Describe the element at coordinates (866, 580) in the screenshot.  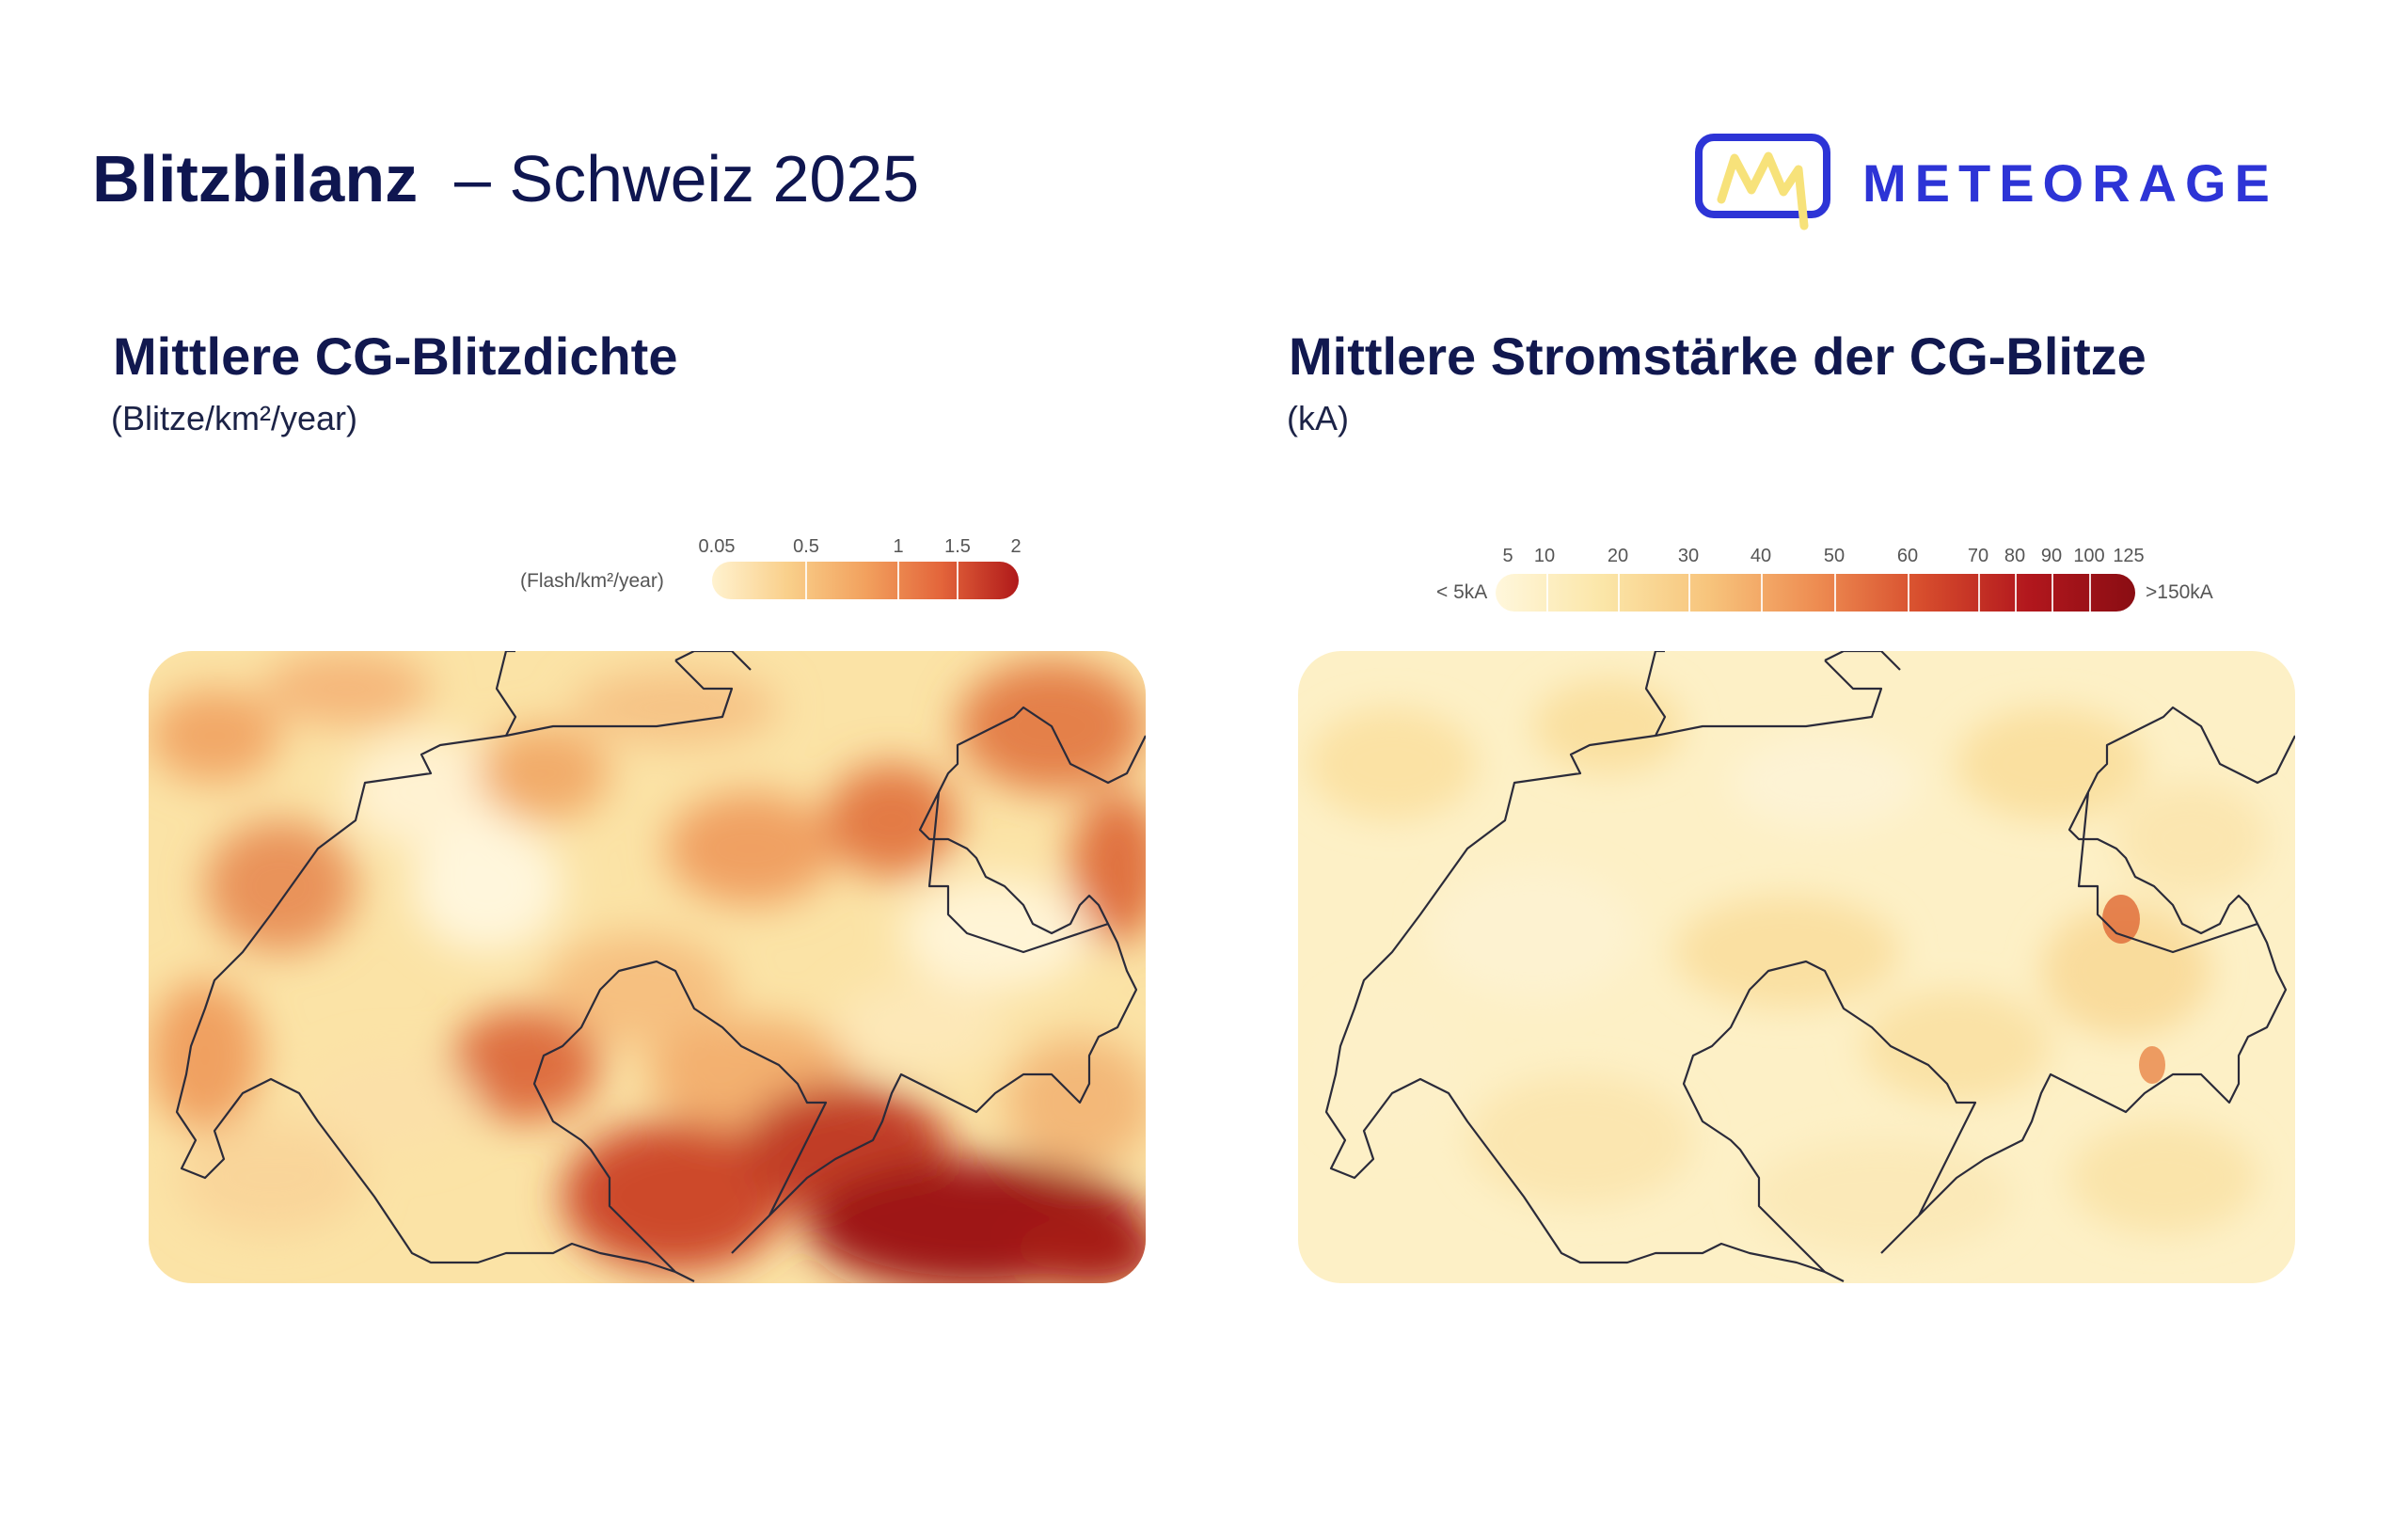
I see `density-color-bar` at that location.